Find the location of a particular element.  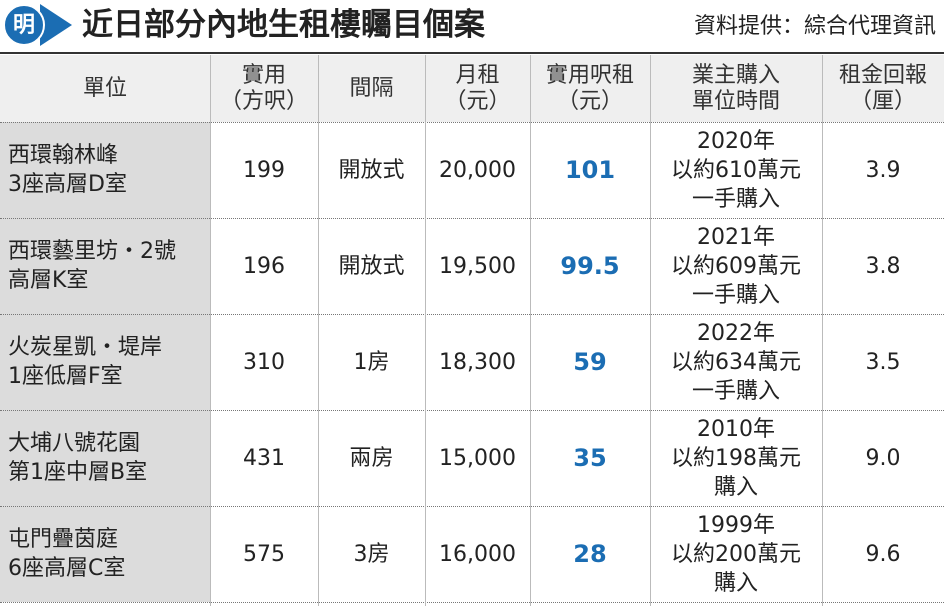

table-cell: 火炭星凱・堤岸 1座低層F室 is located at coordinates (105, 362).